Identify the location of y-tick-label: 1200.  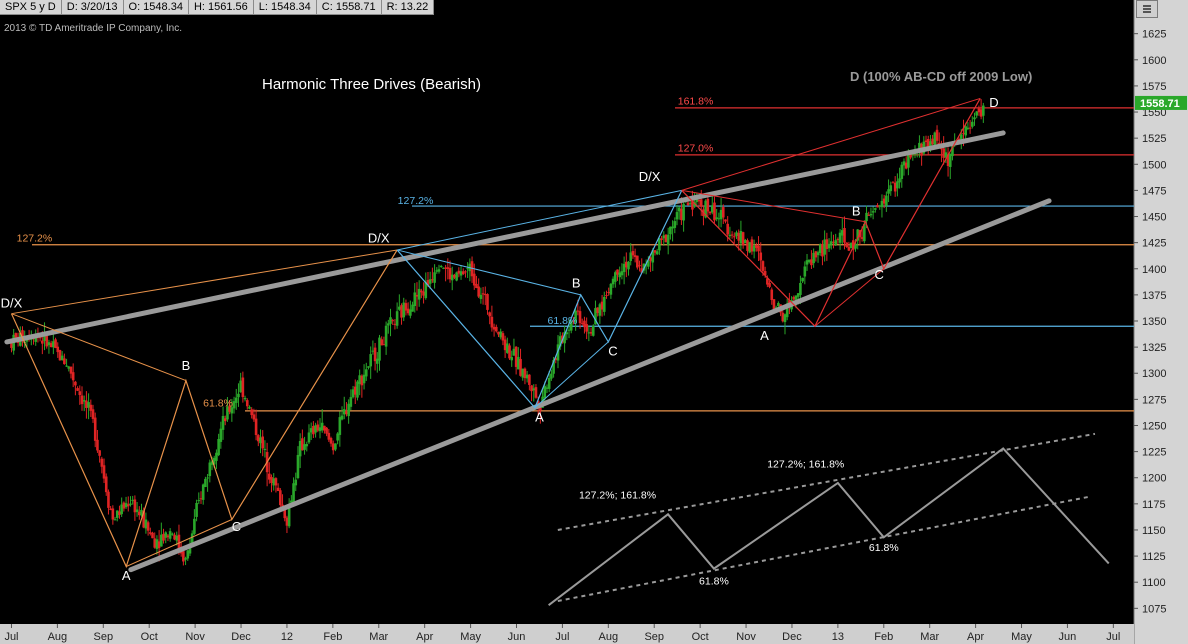
(1154, 479).